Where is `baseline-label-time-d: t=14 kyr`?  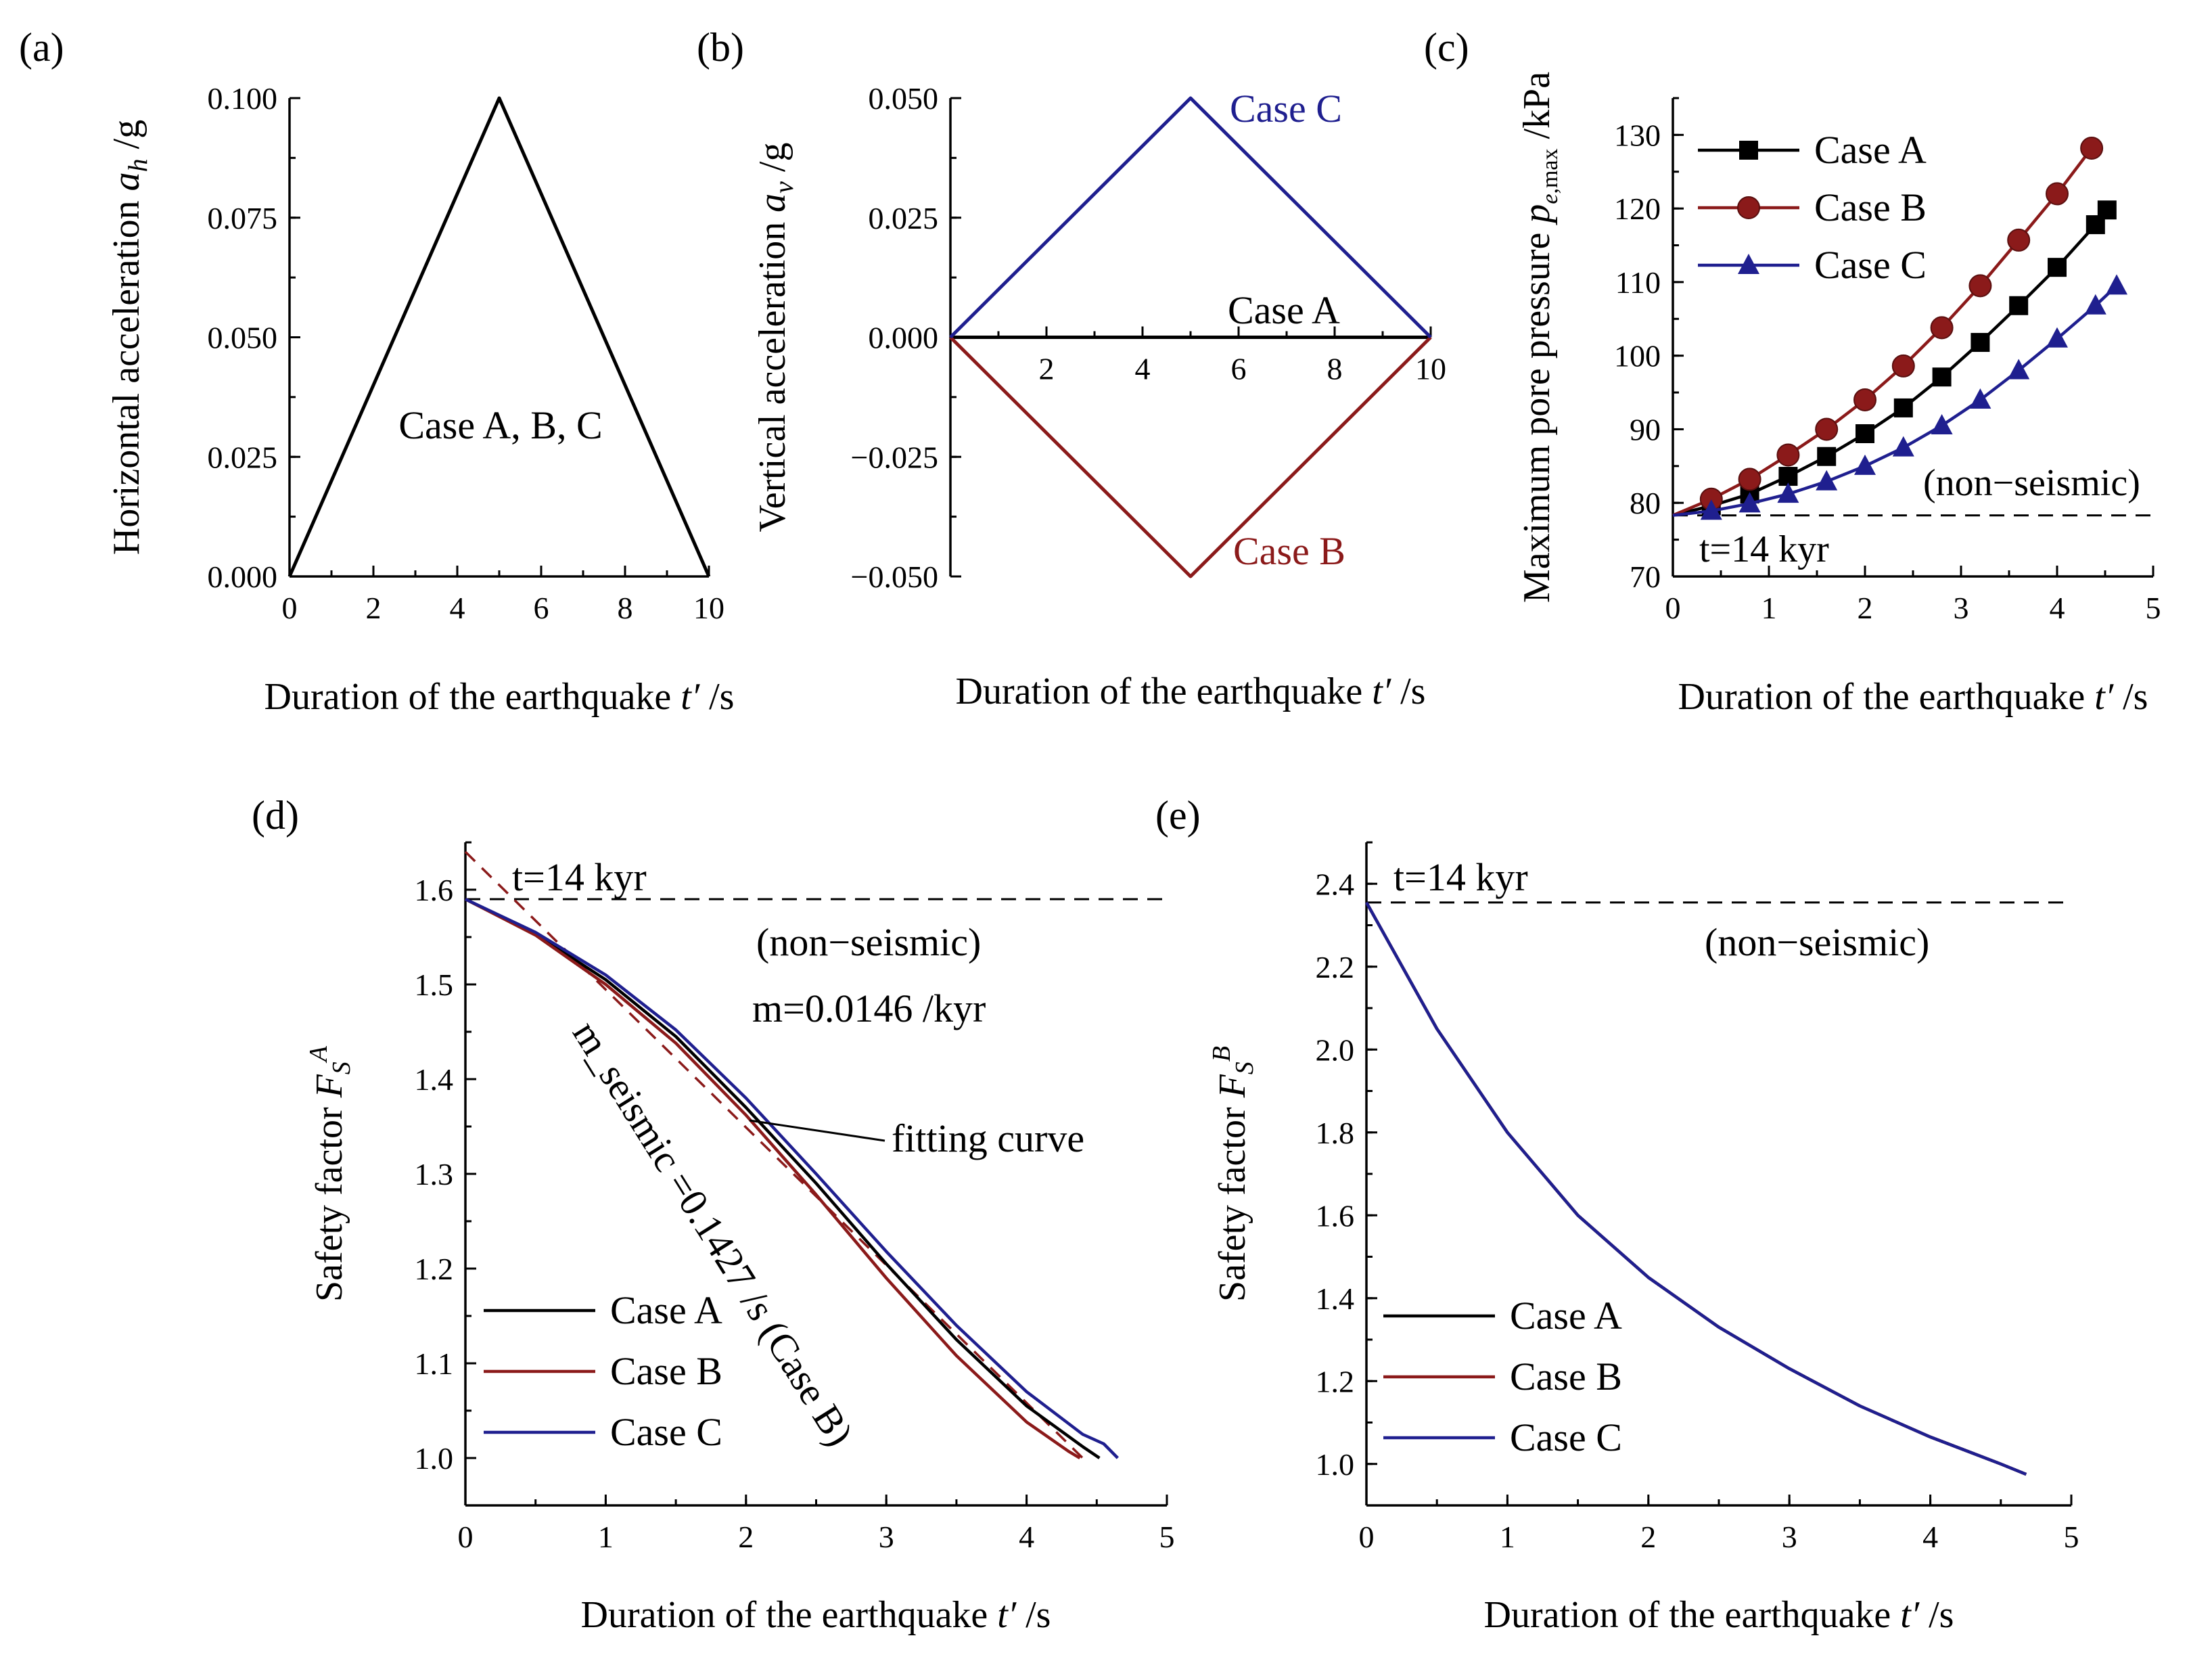
baseline-label-time-d: t=14 kyr is located at coordinates (579, 877).